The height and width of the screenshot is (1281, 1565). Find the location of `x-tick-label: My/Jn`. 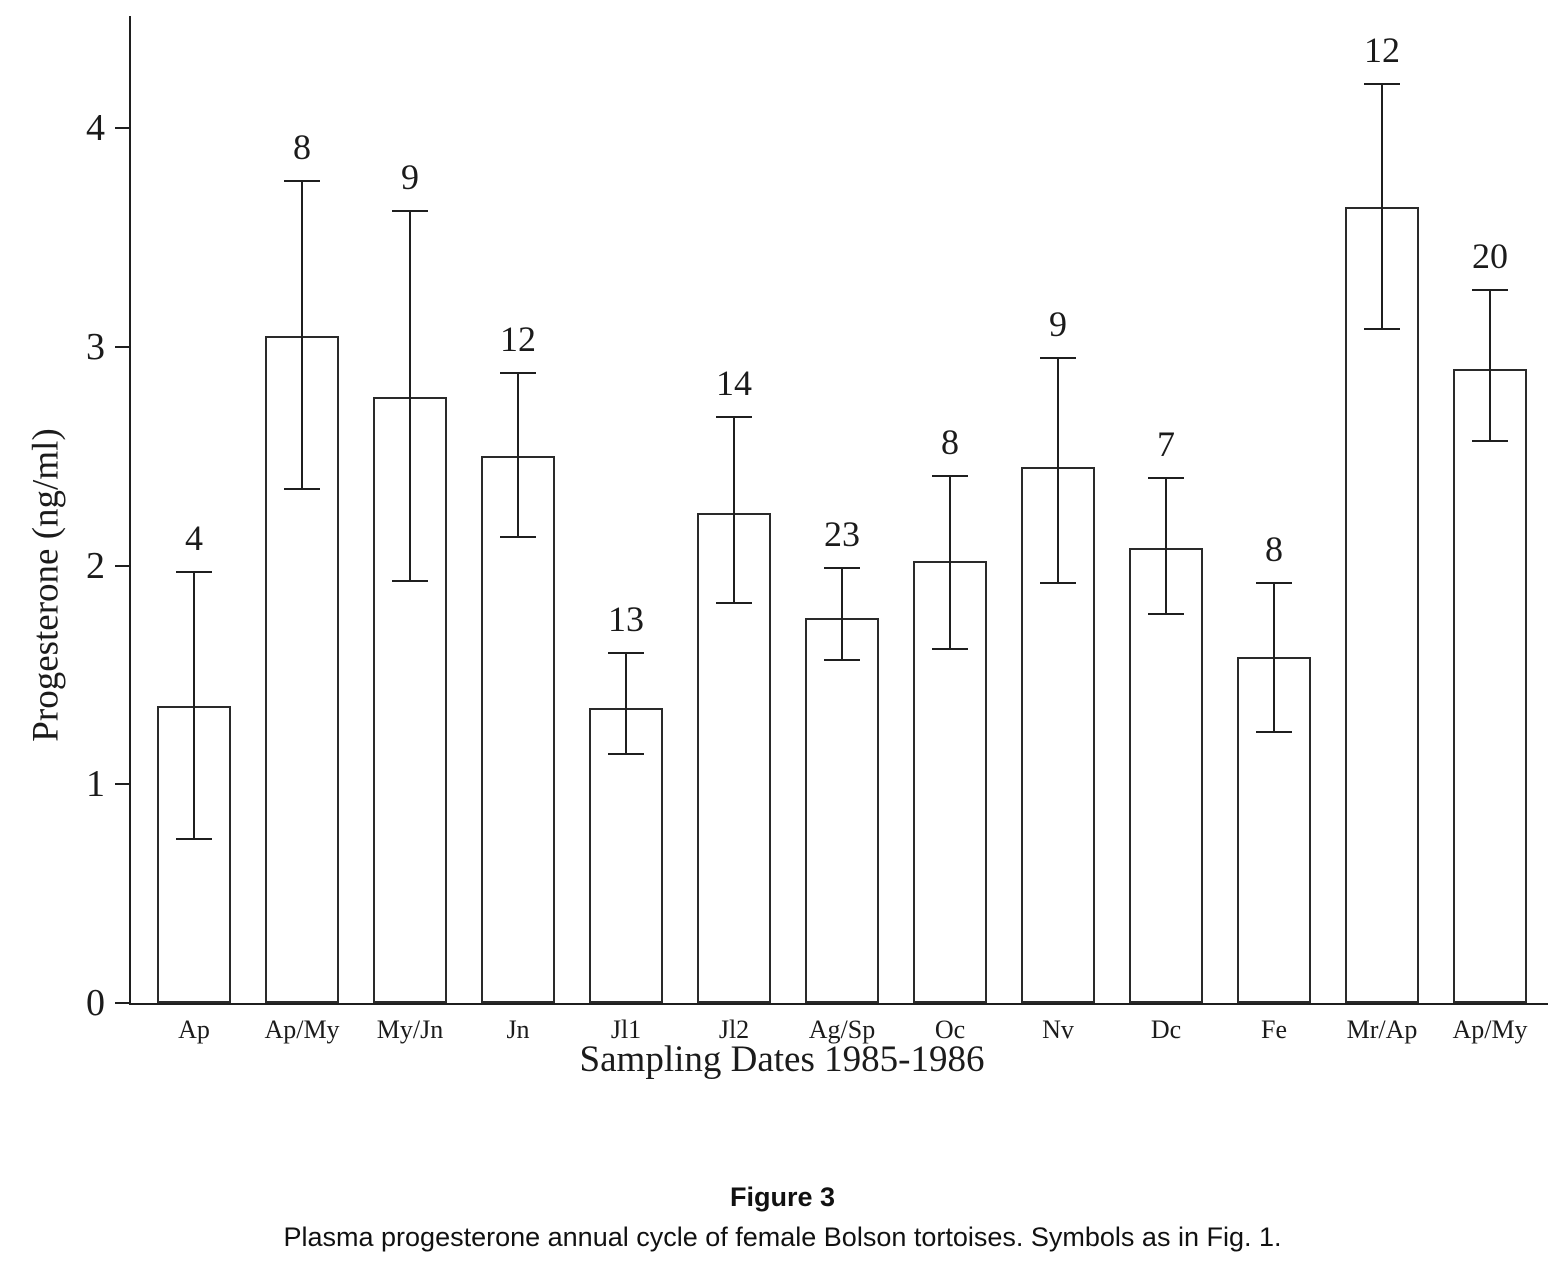

x-tick-label: My/Jn is located at coordinates (410, 1029).